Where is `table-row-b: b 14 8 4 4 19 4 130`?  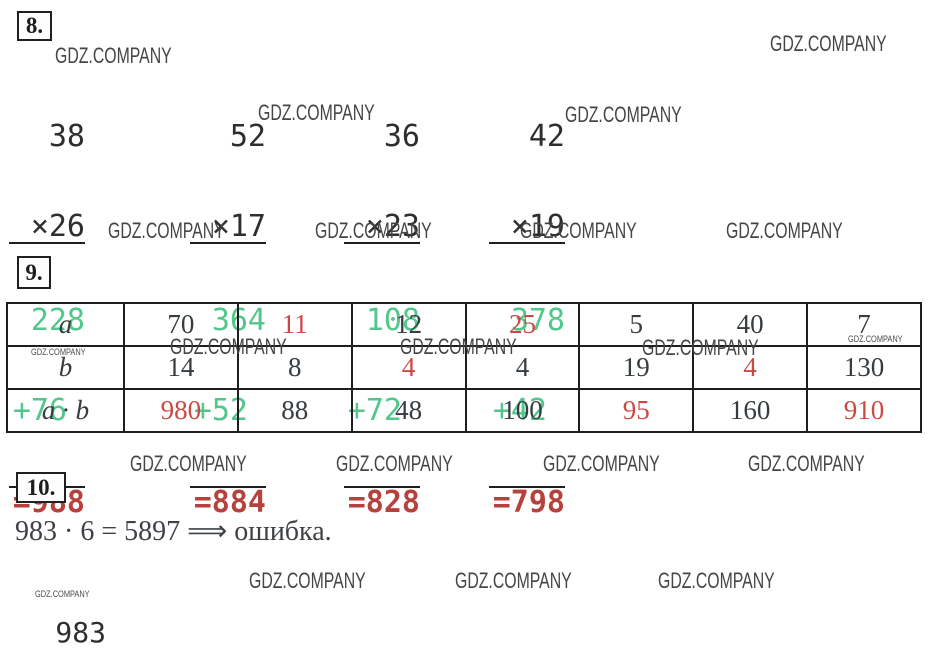
table-row-b: b 14 8 4 4 19 4 130 is located at coordinates (464, 367).